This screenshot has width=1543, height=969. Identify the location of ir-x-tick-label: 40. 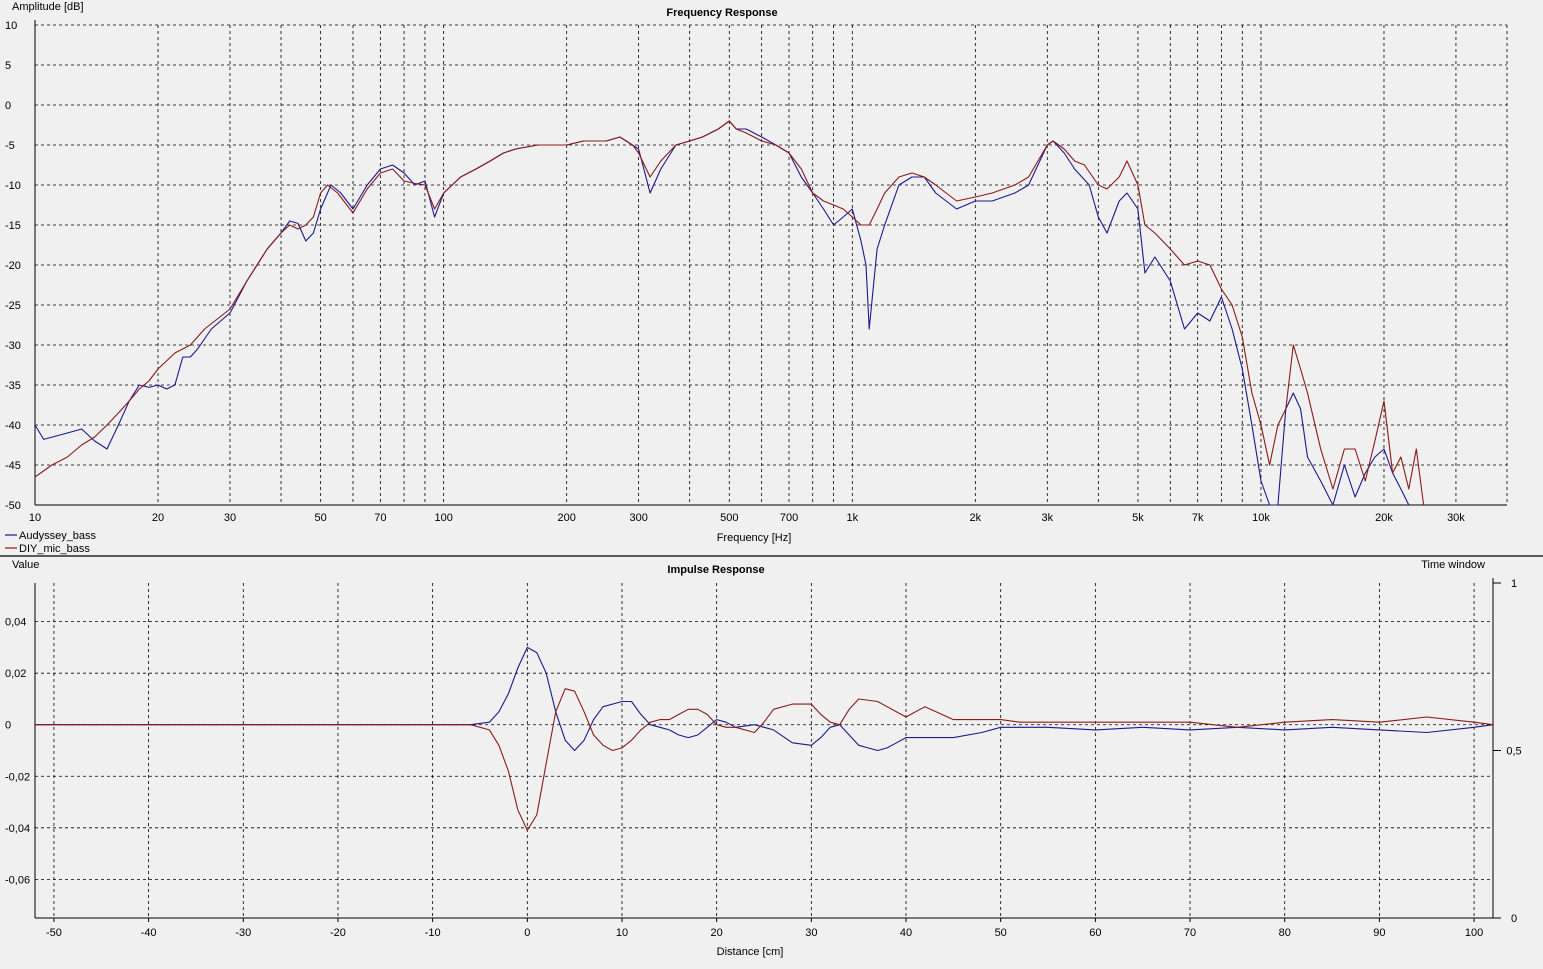
(906, 933).